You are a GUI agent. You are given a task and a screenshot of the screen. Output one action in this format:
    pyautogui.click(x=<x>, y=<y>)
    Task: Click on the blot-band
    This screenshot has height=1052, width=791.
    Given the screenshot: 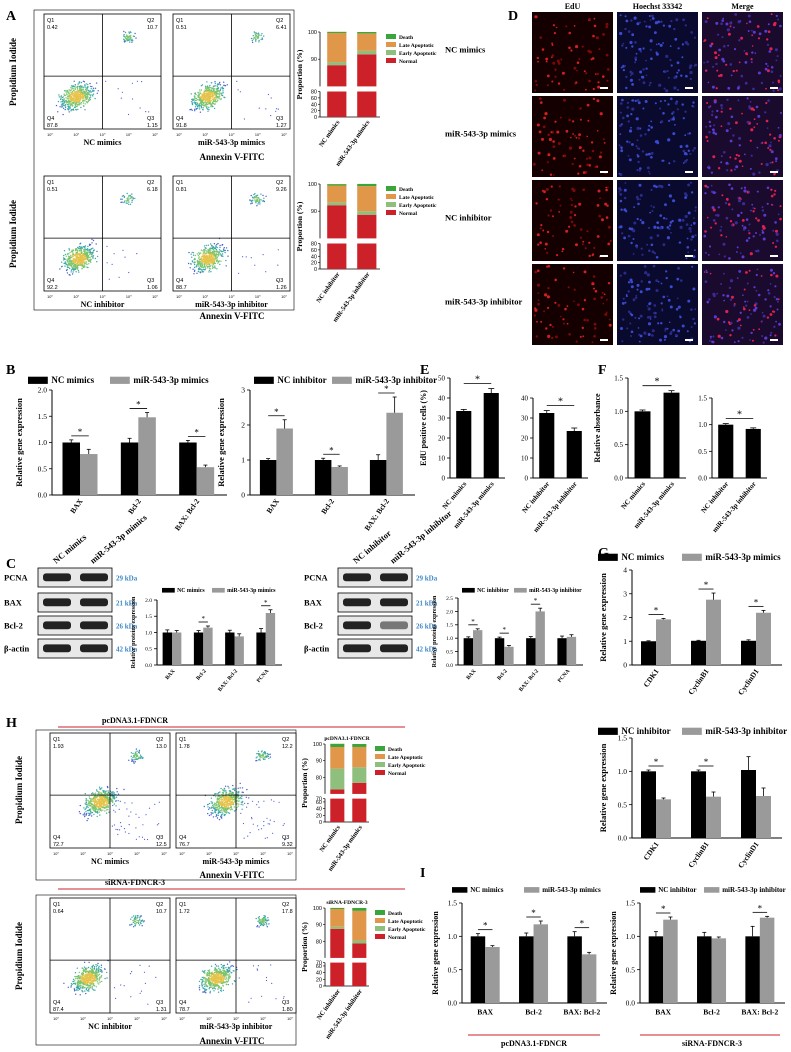 What is the action you would take?
    pyautogui.click(x=394, y=602)
    